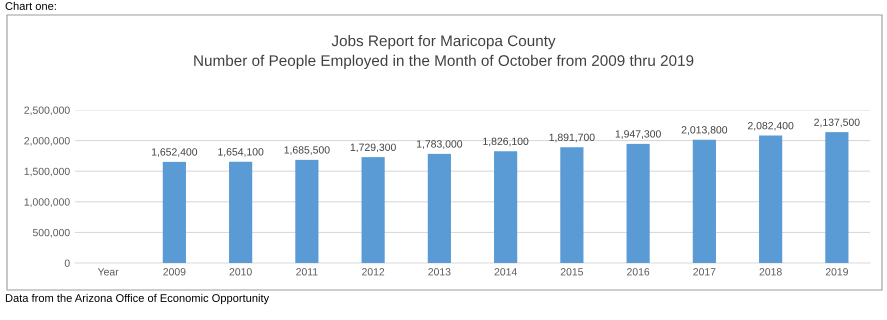  Describe the element at coordinates (771, 126) in the screenshot. I see `data-label: 2,082,400` at that location.